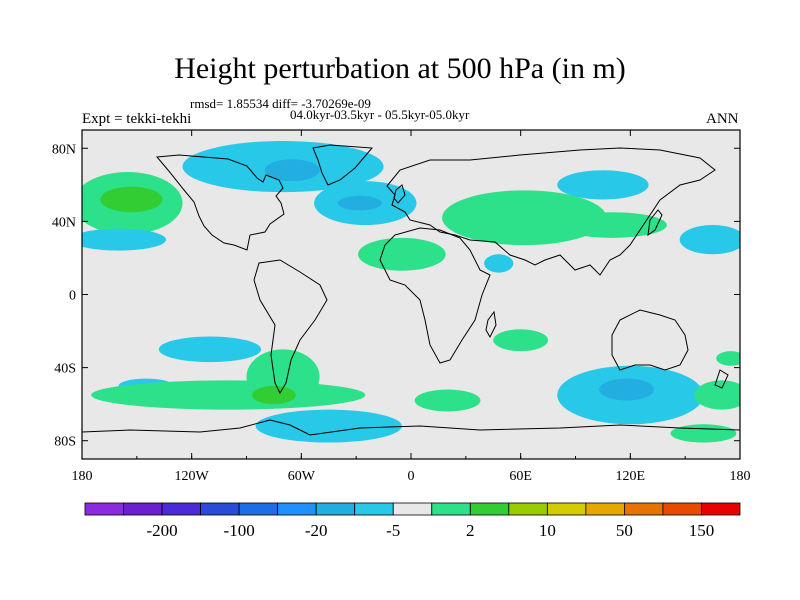  Describe the element at coordinates (64, 222) in the screenshot. I see `y-tick-label: 40N` at that location.